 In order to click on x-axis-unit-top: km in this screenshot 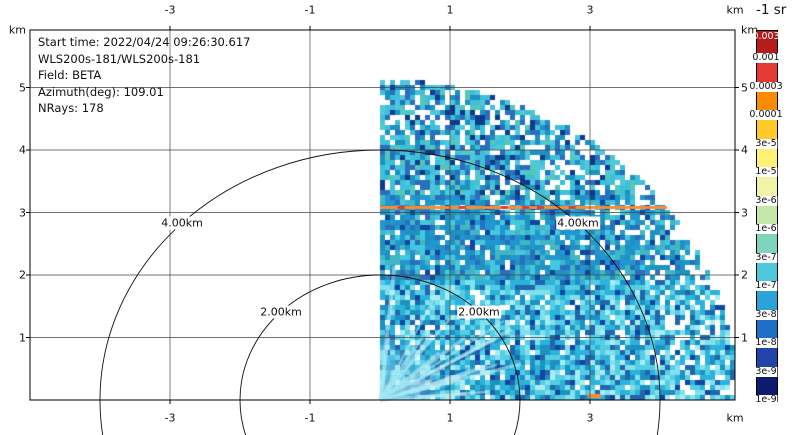, I will do `click(735, 10)`.